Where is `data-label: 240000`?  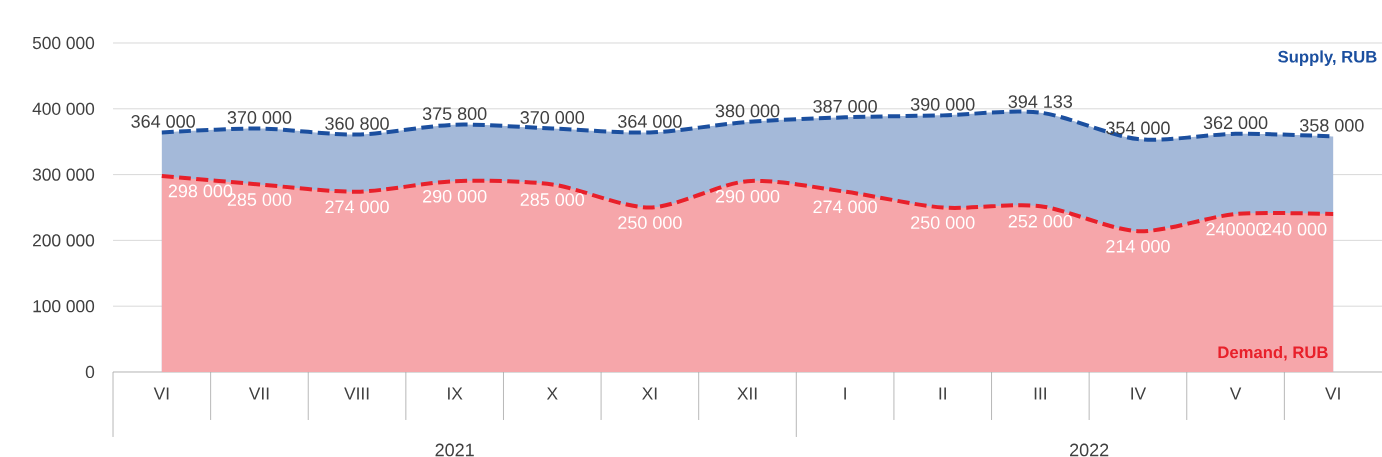 data-label: 240000 is located at coordinates (1235, 229).